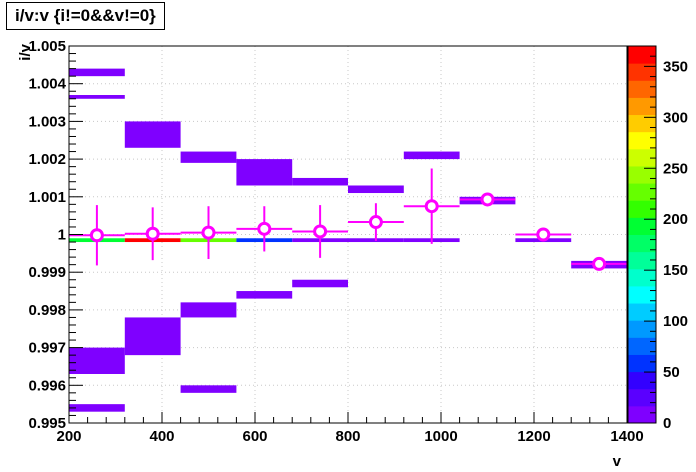 This screenshot has height=472, width=696. Describe the element at coordinates (62, 235) in the screenshot. I see `y-tick-label: 1` at that location.